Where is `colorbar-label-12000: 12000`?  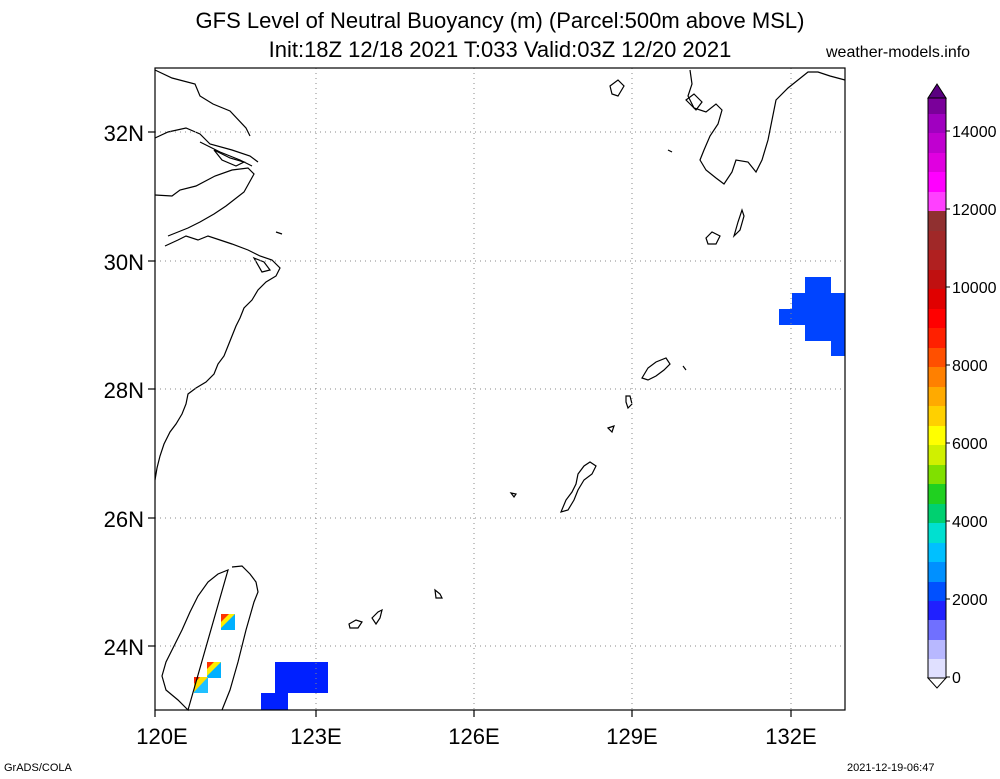
colorbar-label-12000: 12000 is located at coordinates (974, 210).